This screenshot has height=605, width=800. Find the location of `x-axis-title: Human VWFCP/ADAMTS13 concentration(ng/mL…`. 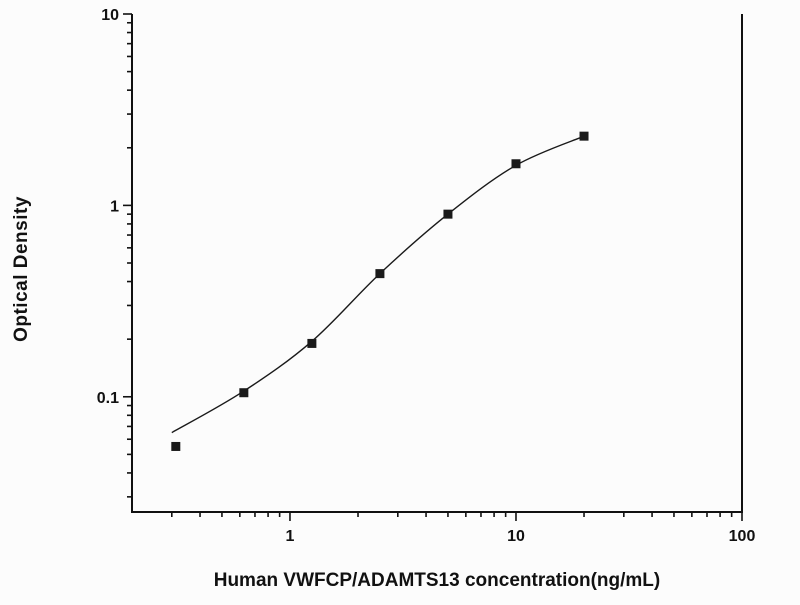

x-axis-title: Human VWFCP/ADAMTS13 concentration(ng/mL… is located at coordinates (437, 580).